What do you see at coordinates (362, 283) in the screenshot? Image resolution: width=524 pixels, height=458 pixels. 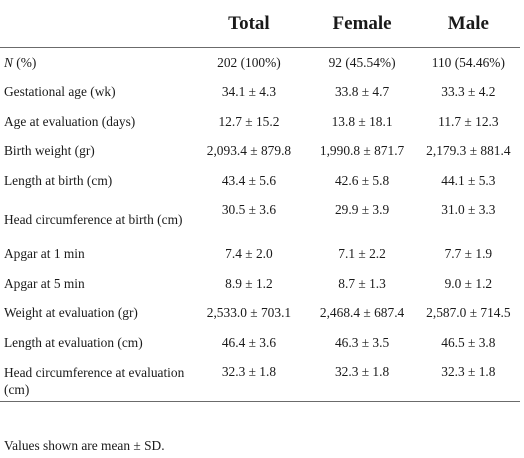 I see `cell-female: 8.7 ± 1.3` at bounding box center [362, 283].